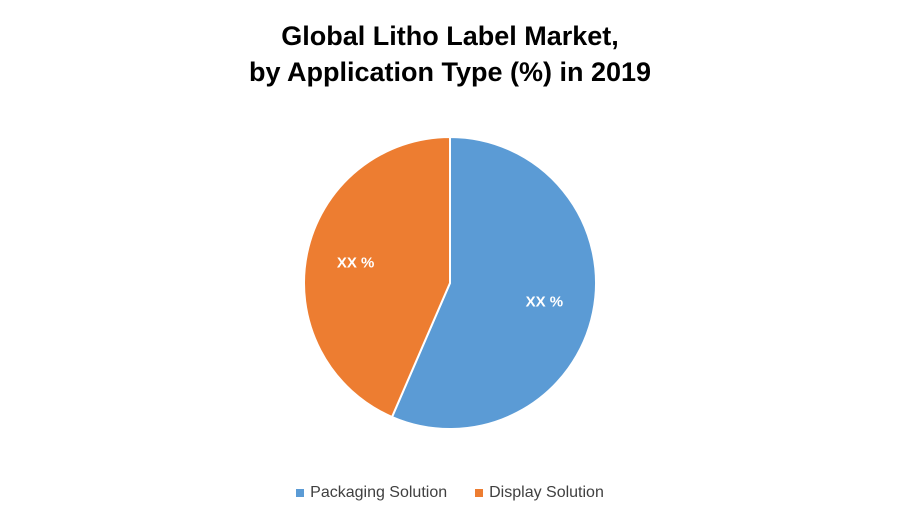 This screenshot has height=525, width=900. What do you see at coordinates (494, 283) in the screenshot?
I see `pie-slice-packaging-solution` at bounding box center [494, 283].